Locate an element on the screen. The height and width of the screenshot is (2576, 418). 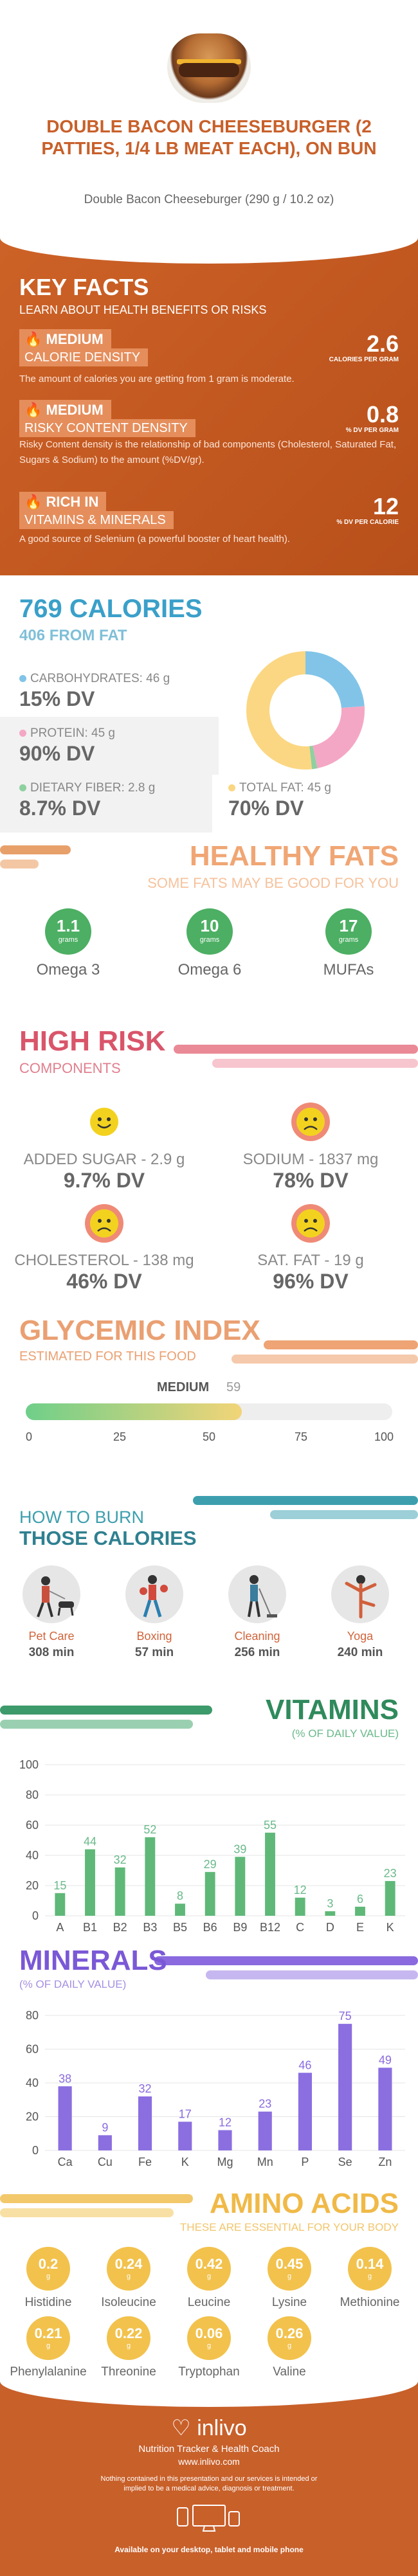
key-fact-label: RISKY CONTENT DENSITY is located at coordinates (107, 428).